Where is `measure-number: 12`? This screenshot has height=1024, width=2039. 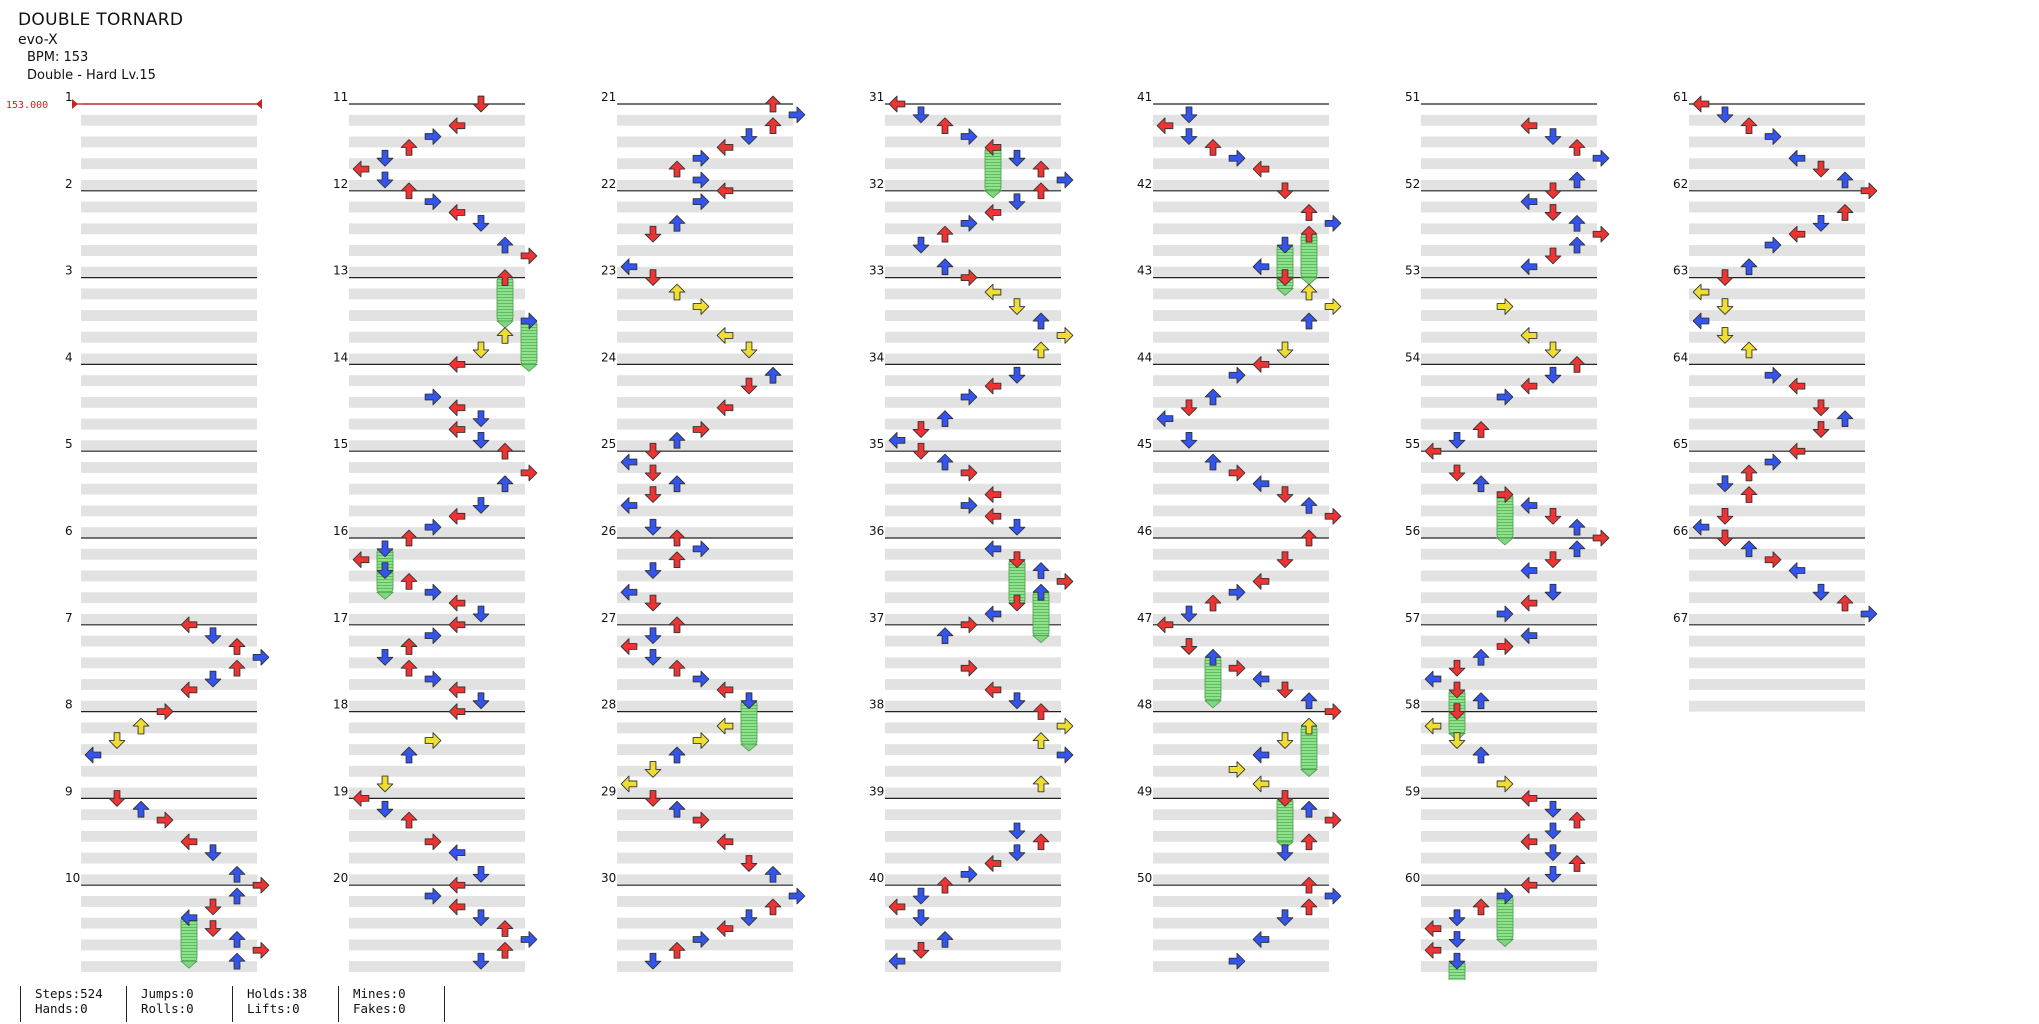
measure-number: 12 is located at coordinates (340, 184).